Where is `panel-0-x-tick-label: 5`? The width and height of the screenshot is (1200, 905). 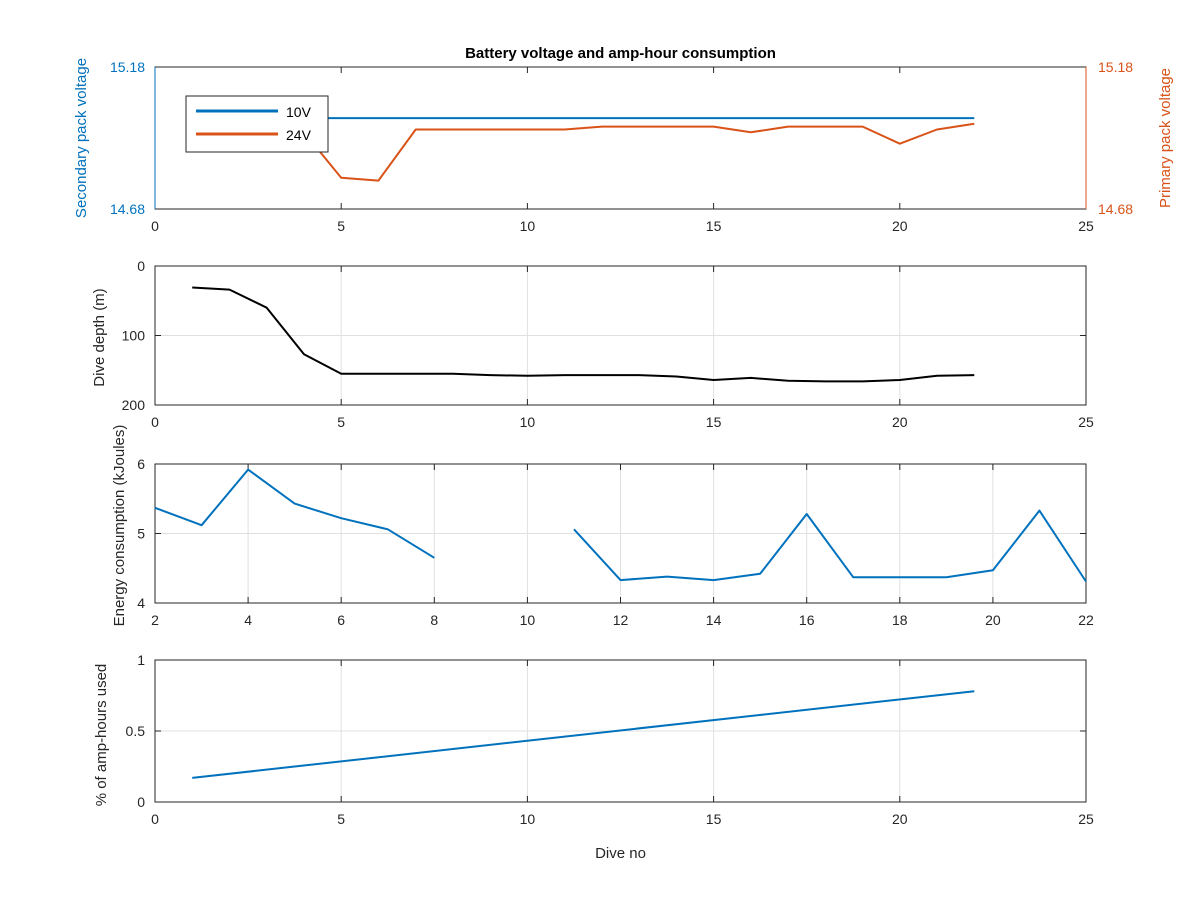 panel-0-x-tick-label: 5 is located at coordinates (341, 226).